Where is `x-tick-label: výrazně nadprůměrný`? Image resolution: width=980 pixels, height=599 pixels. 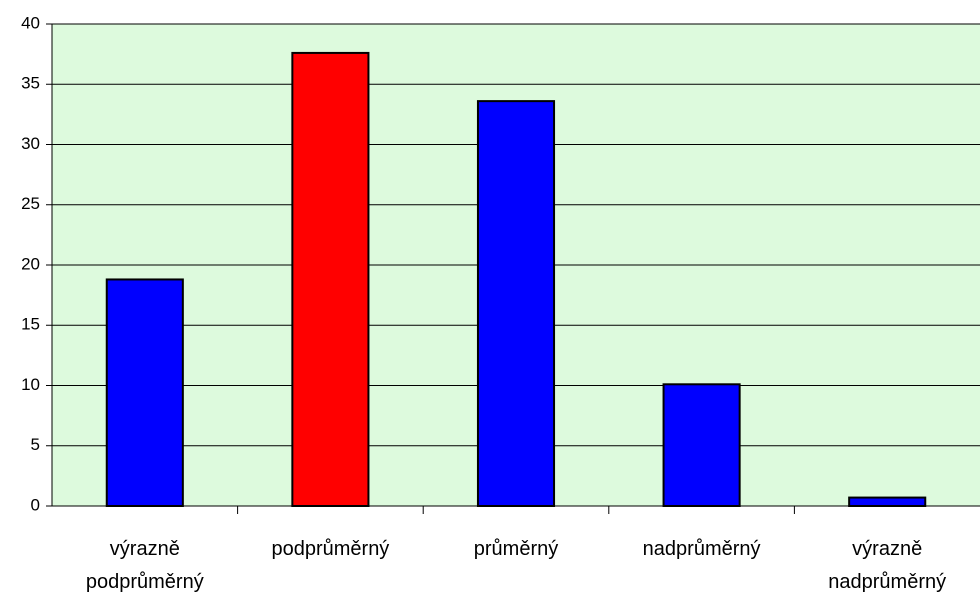 x-tick-label: výrazně nadprůměrný is located at coordinates (887, 565).